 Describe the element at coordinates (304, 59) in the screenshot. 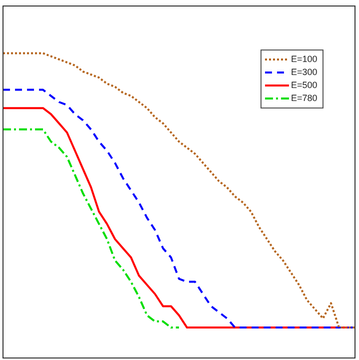

I see `legend-label: E=100` at that location.